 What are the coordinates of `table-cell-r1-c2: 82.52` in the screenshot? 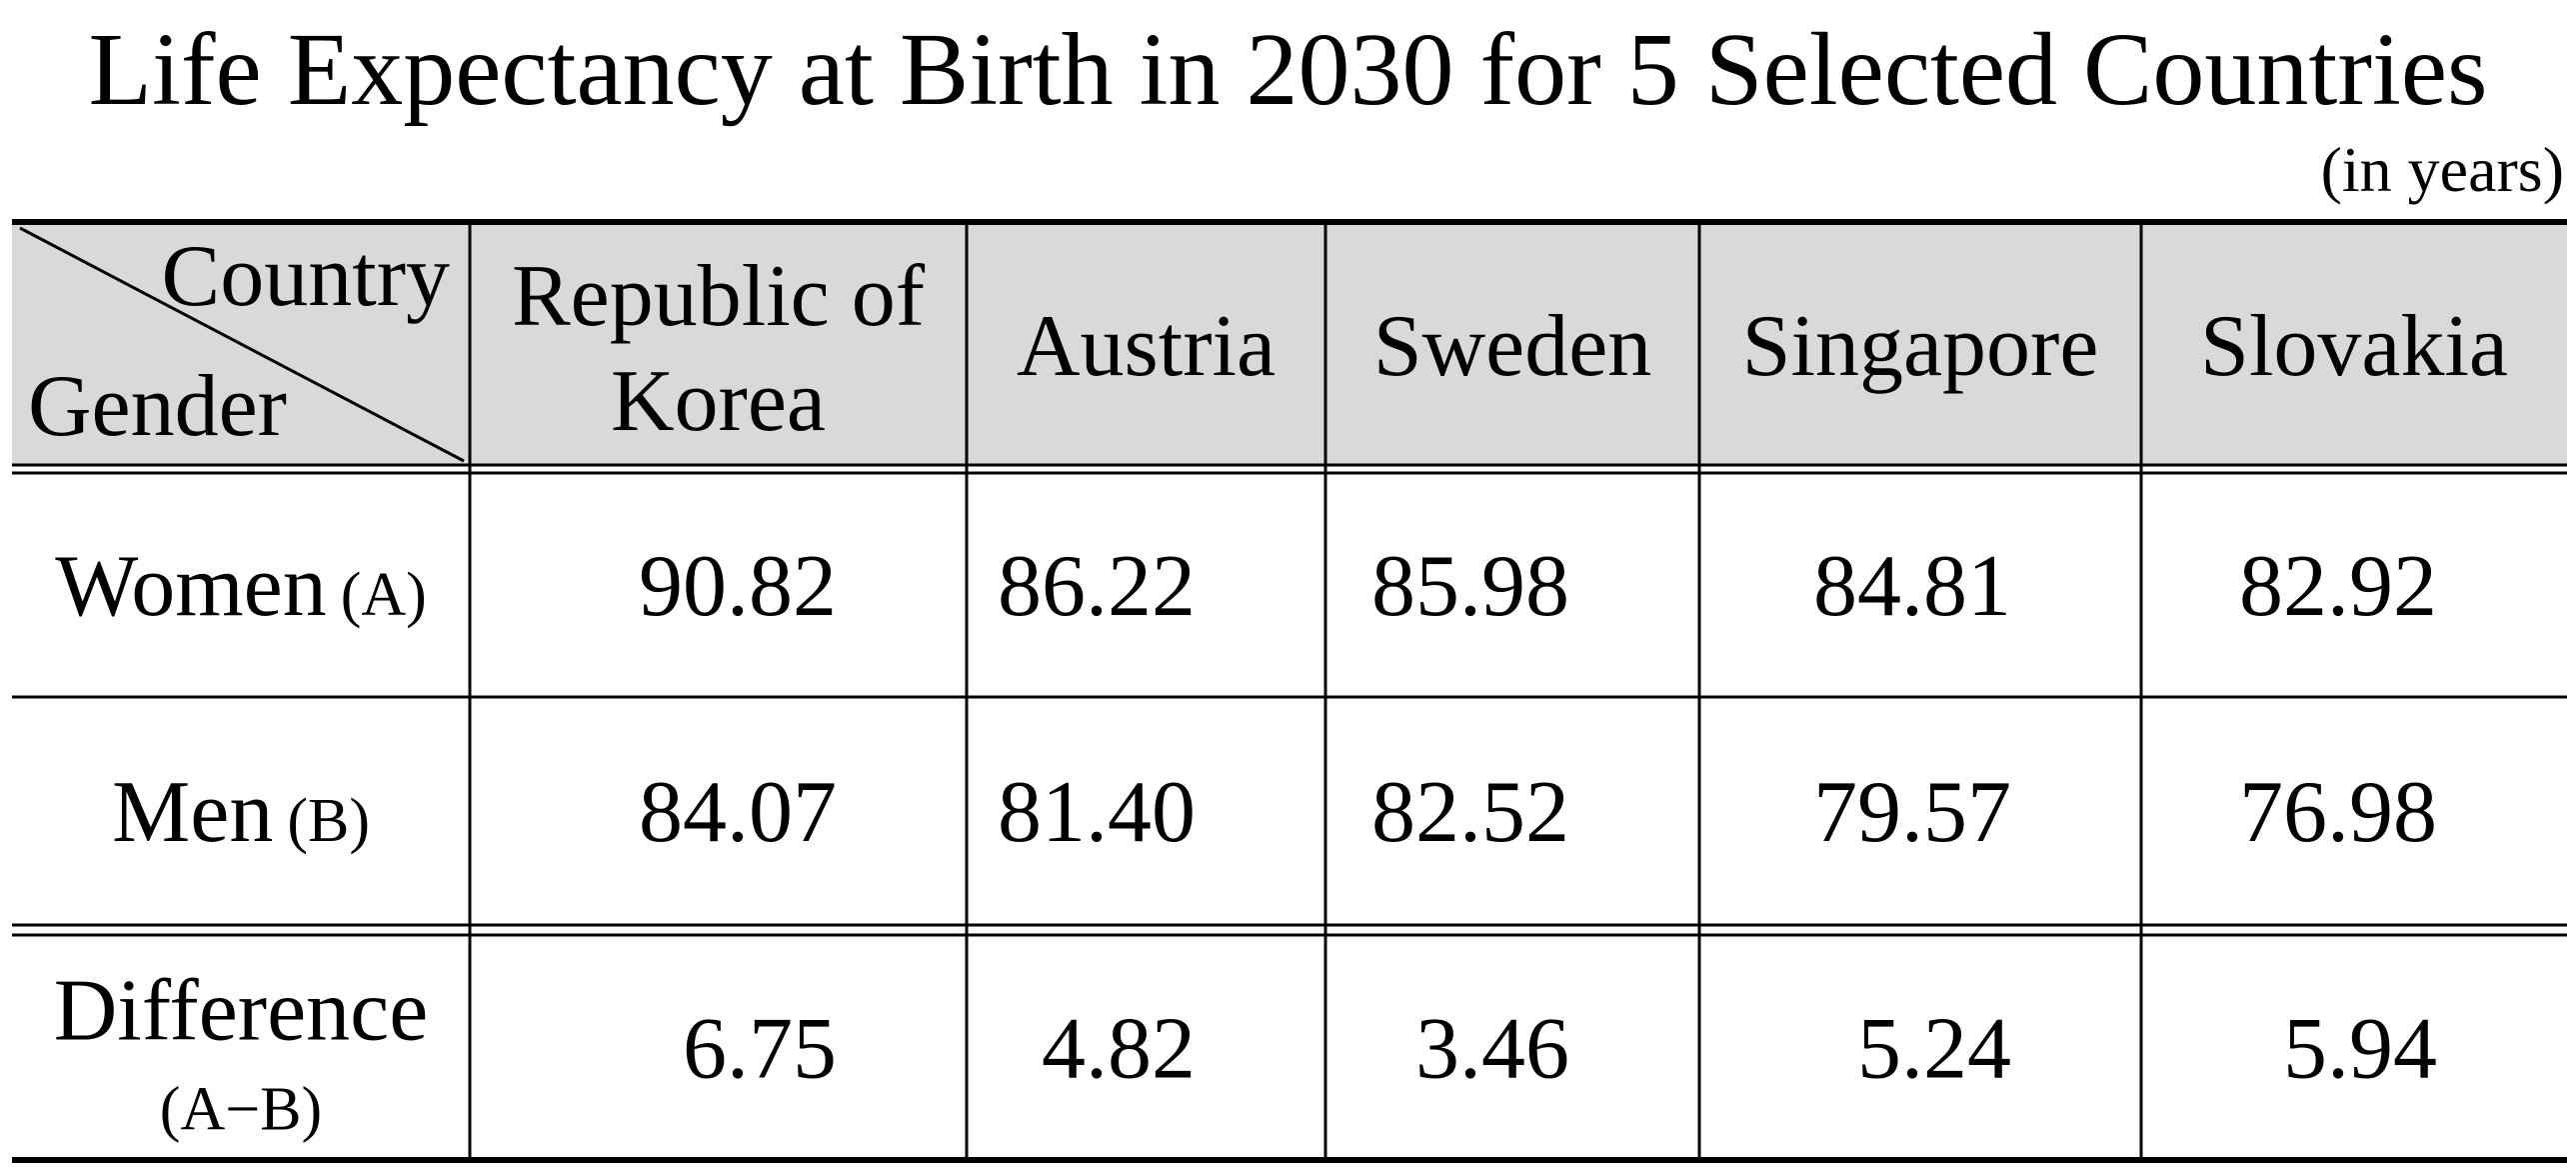 It's located at (1470, 812).